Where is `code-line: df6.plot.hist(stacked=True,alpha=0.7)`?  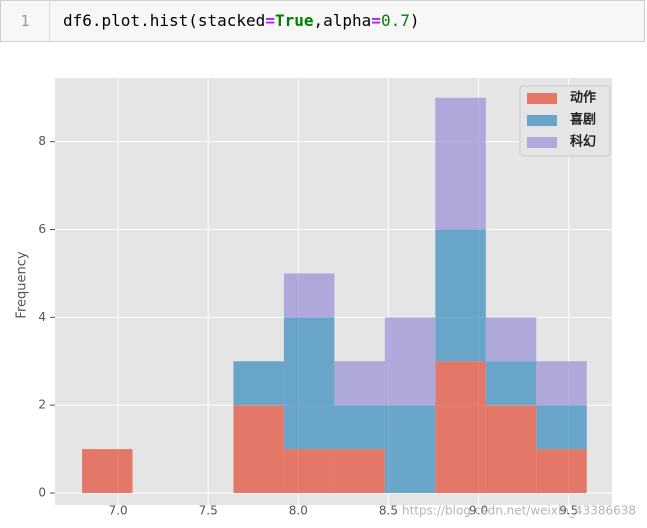 code-line: df6.plot.hist(stacked=True,alpha=0.7) is located at coordinates (241, 21).